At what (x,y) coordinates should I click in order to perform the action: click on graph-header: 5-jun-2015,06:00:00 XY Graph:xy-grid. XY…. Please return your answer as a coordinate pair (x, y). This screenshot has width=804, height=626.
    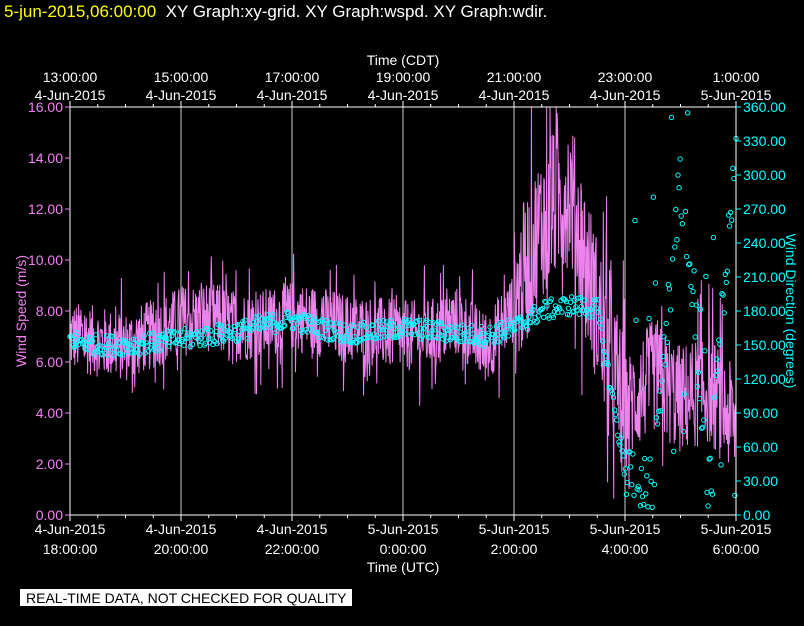
    Looking at the image, I should click on (275, 12).